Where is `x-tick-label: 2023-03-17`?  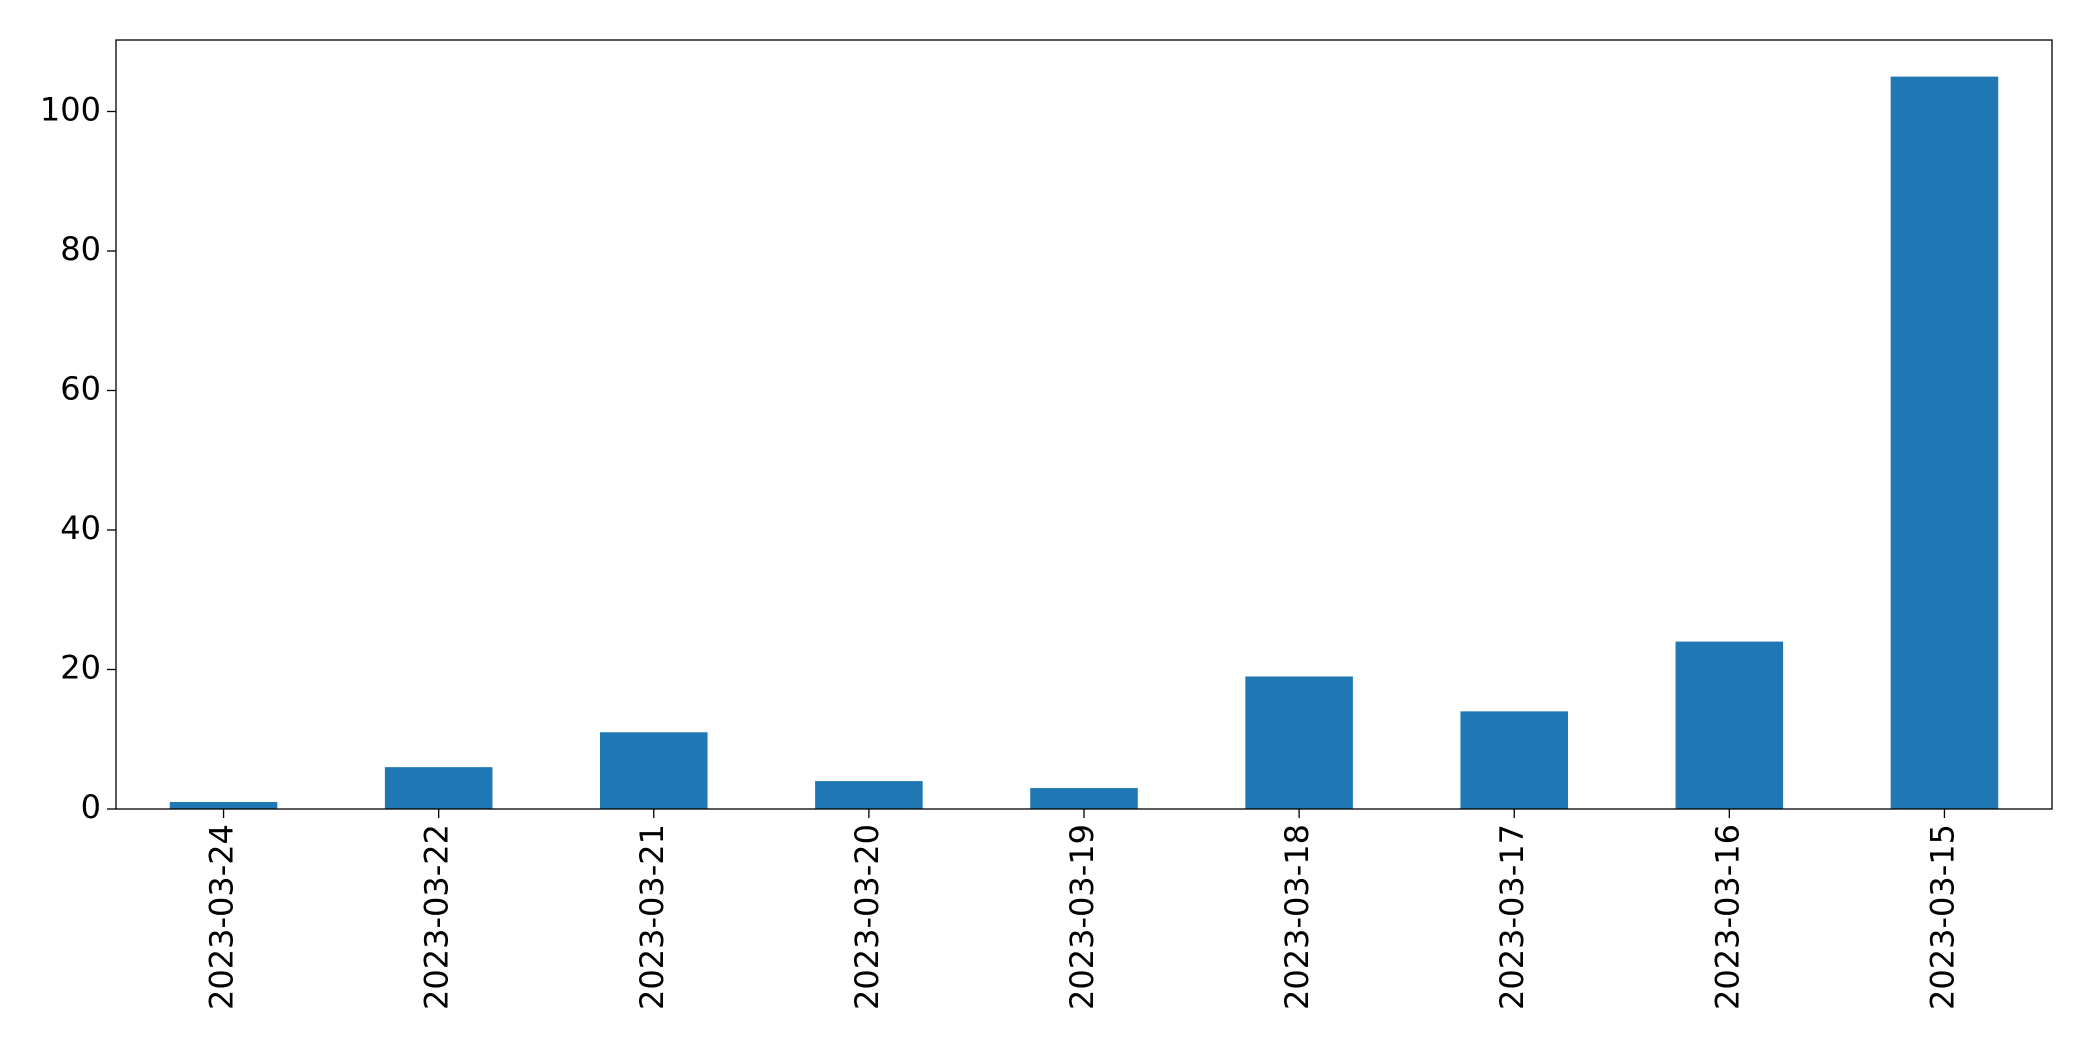 x-tick-label: 2023-03-17 is located at coordinates (1512, 917).